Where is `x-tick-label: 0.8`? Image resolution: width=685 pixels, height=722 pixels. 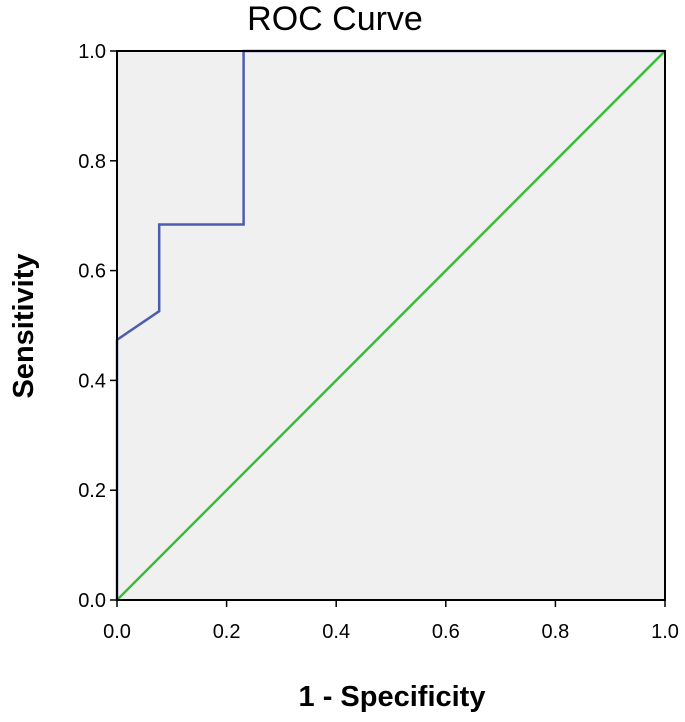
x-tick-label: 0.8 is located at coordinates (555, 632).